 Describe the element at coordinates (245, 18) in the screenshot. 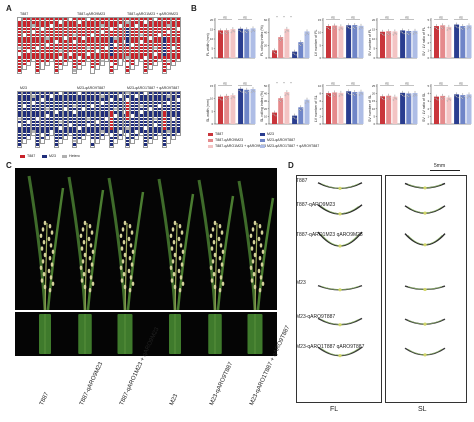

I see `significance-label: ns` at that location.